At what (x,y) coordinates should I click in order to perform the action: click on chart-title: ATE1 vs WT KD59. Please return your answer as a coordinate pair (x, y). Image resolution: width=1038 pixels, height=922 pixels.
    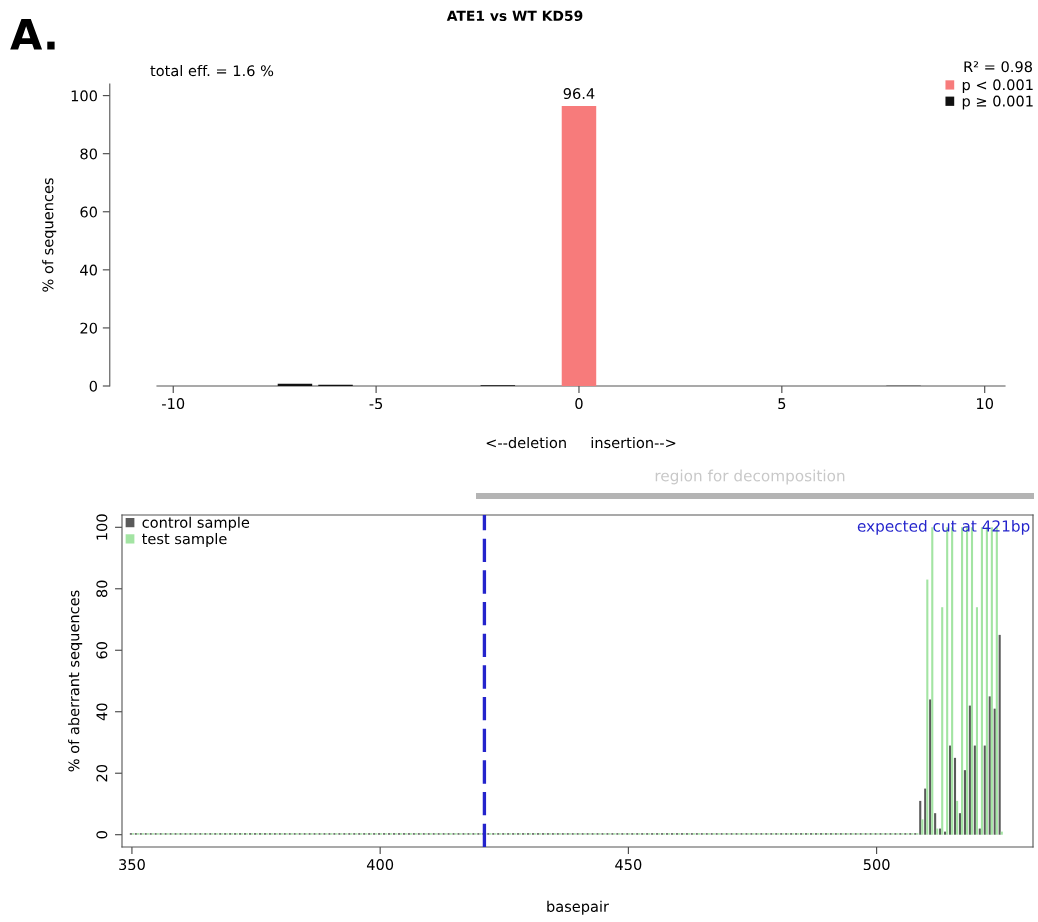
    Looking at the image, I should click on (514, 16).